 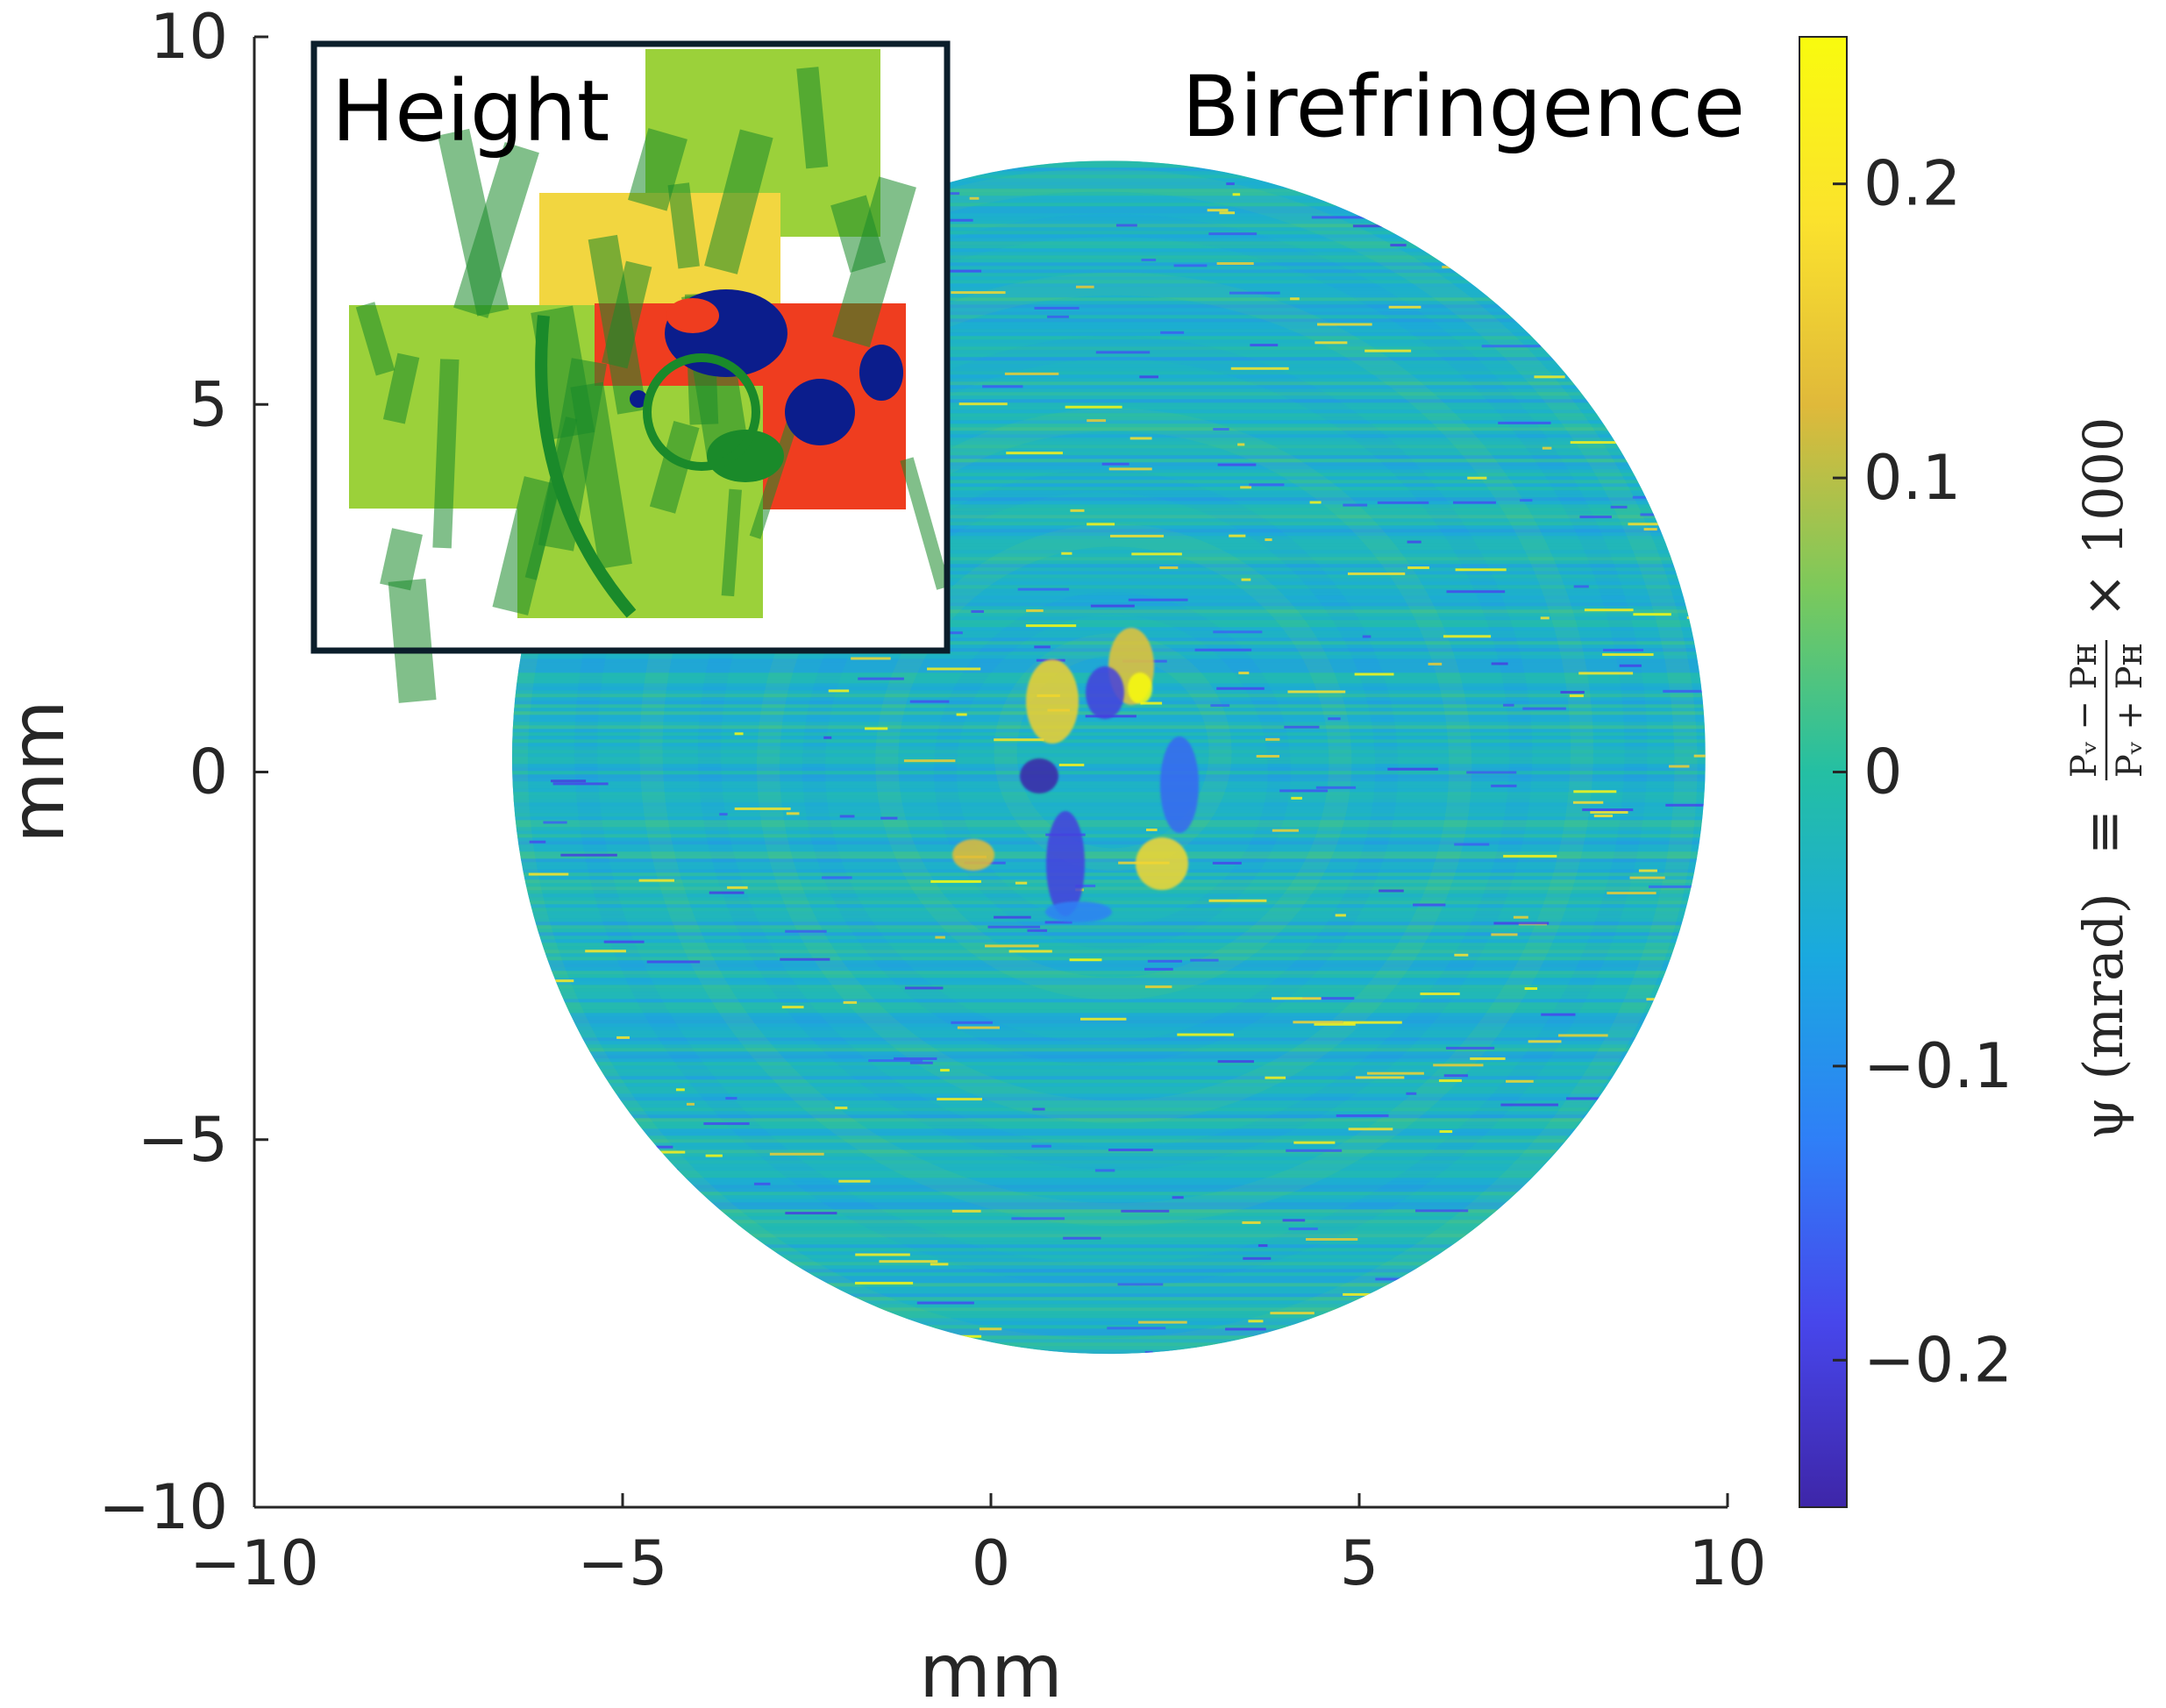 I want to click on y-tick-label: 5, so click(x=208, y=404).